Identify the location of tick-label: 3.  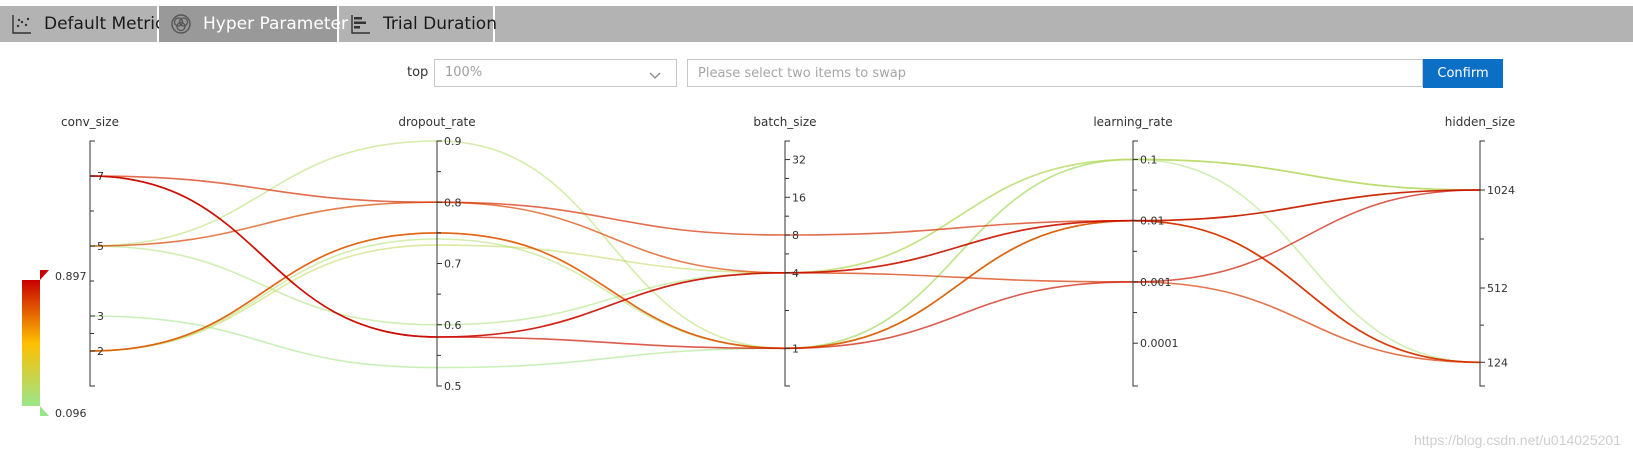
(100, 316).